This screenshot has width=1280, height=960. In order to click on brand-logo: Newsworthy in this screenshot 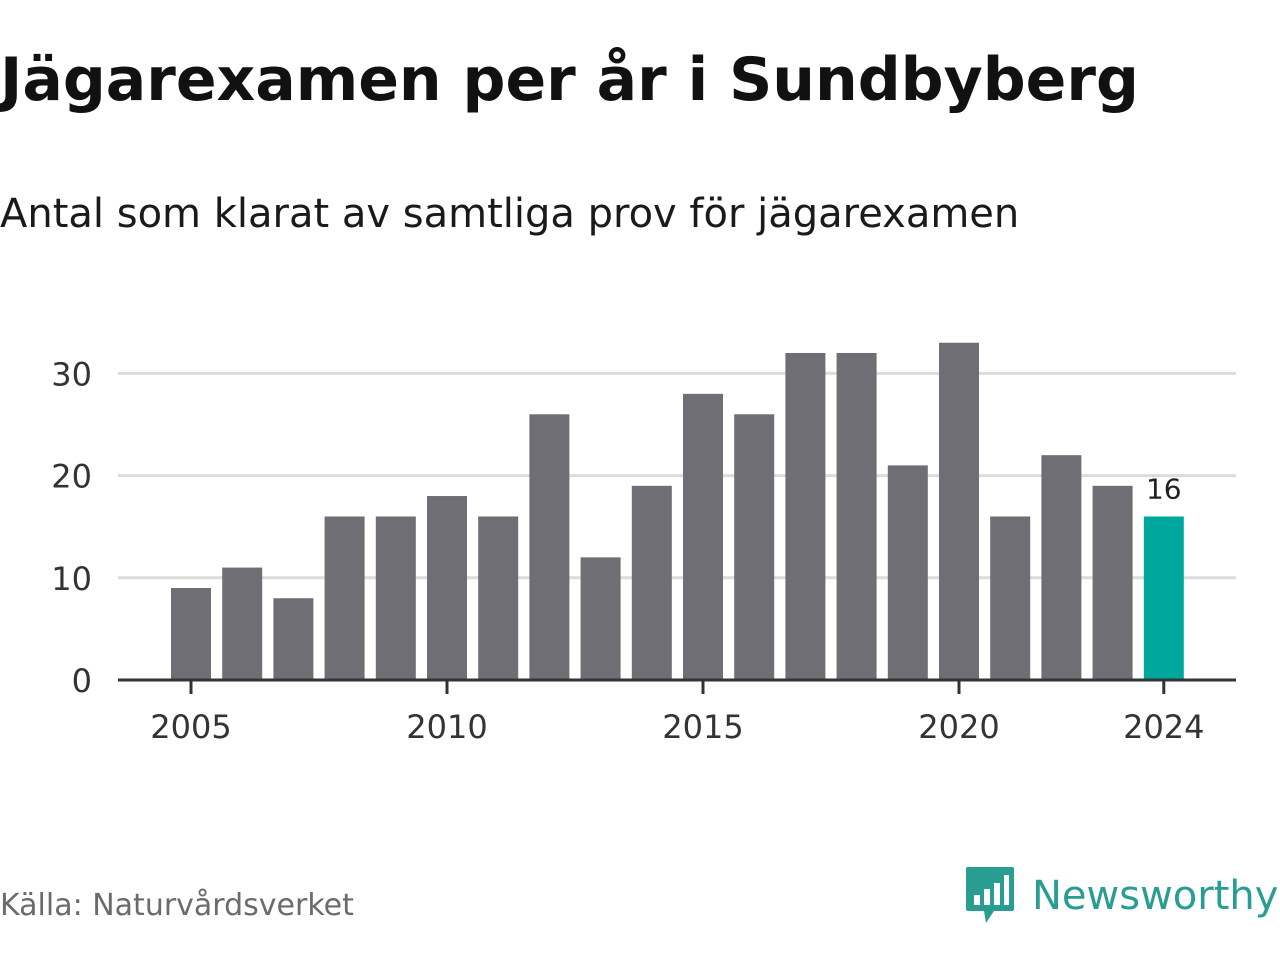, I will do `click(1121, 896)`.